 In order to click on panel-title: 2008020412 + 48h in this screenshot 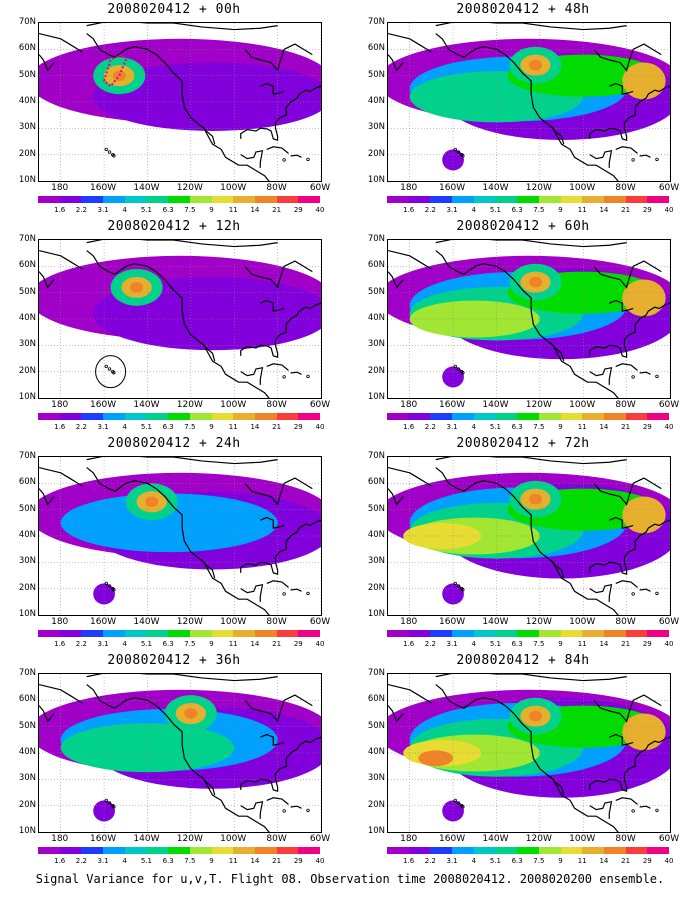, I will do `click(523, 9)`.